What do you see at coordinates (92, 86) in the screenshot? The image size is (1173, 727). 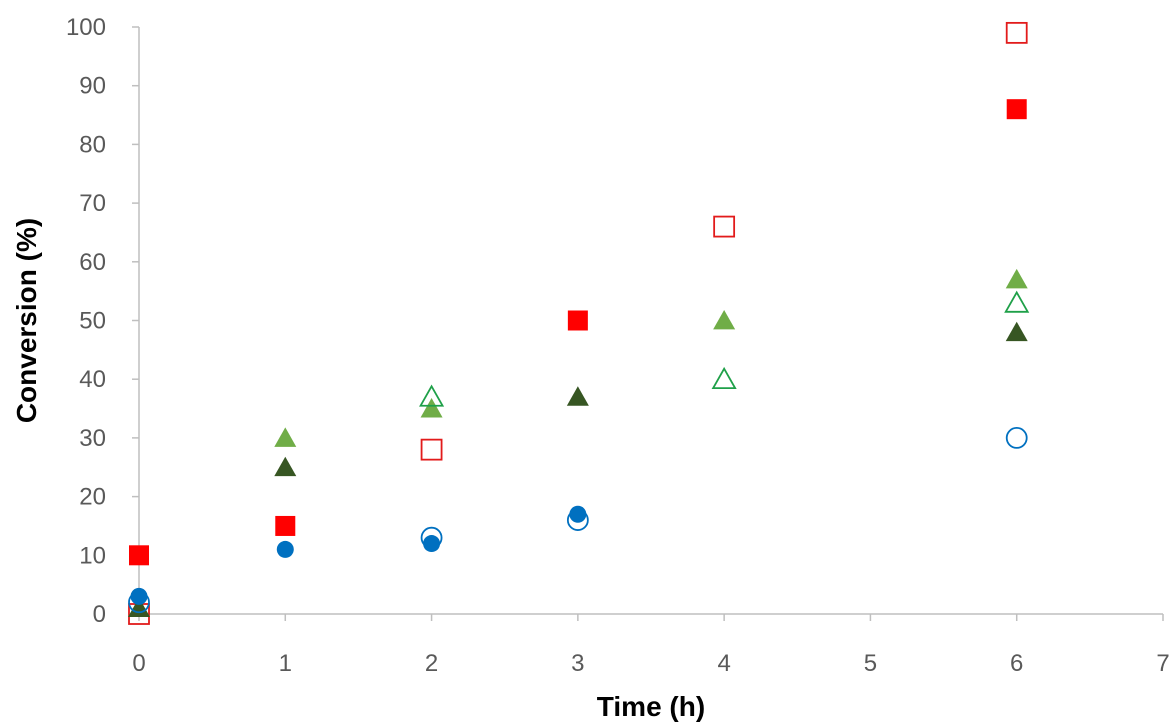 I see `y-tick-label: 90` at bounding box center [92, 86].